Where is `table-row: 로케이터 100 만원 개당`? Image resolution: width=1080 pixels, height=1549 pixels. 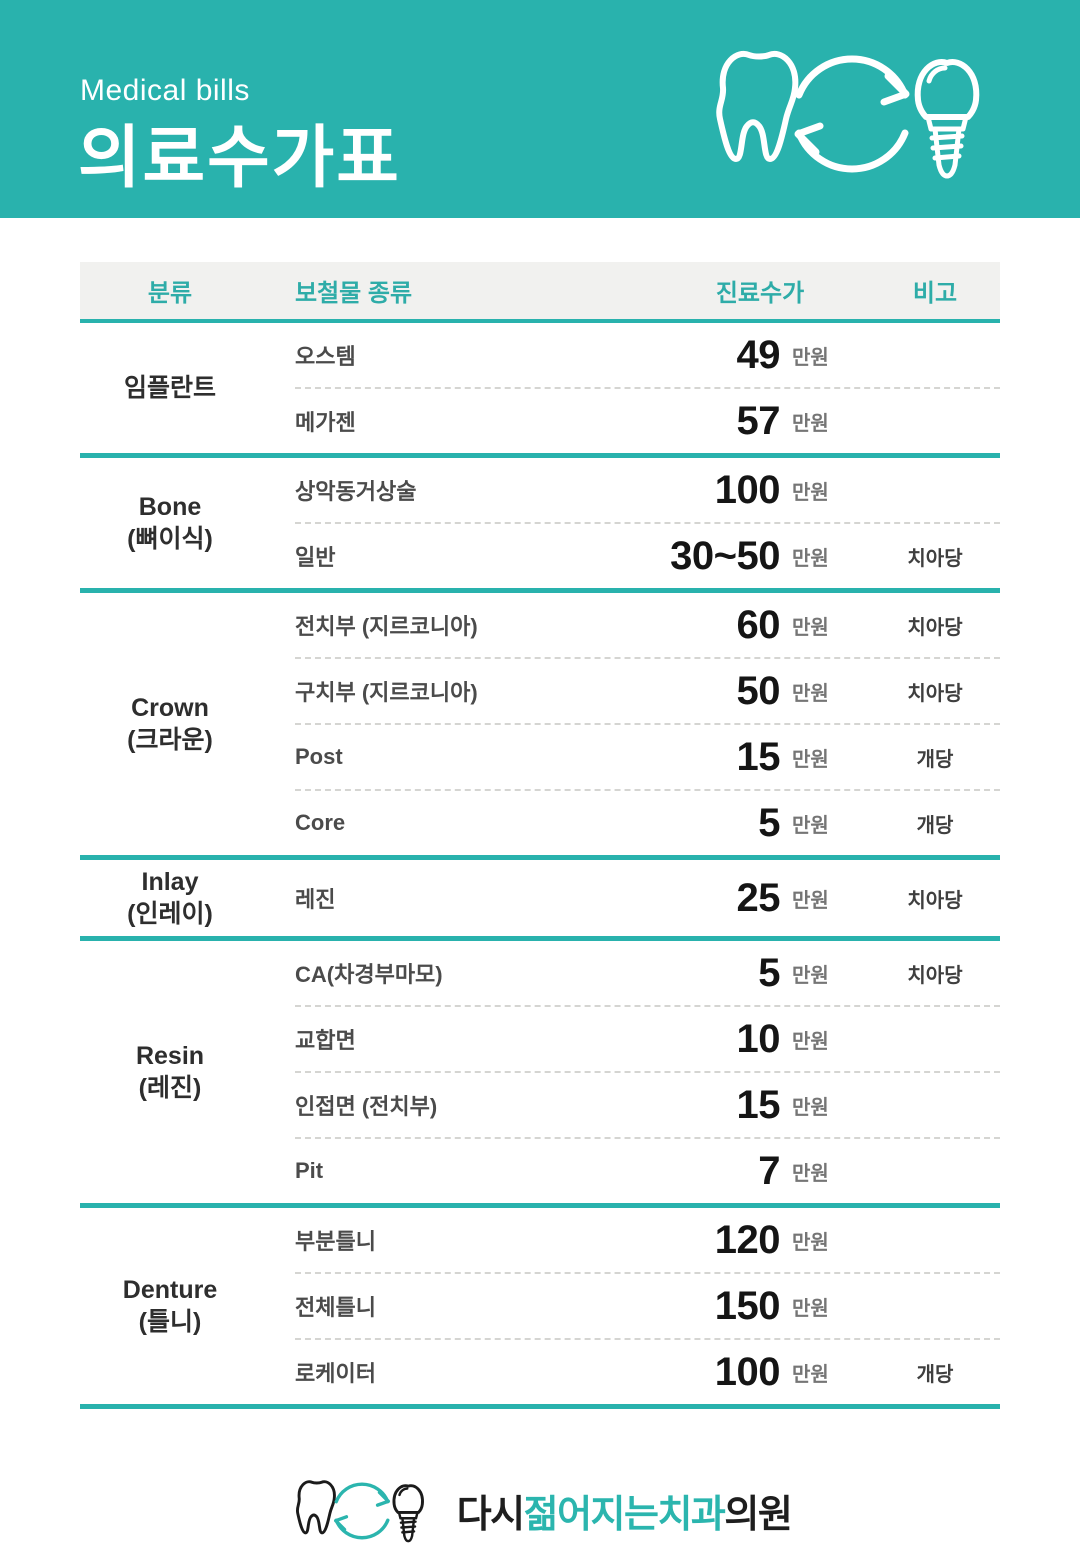 table-row: 로케이터 100 만원 개당 is located at coordinates (647, 1371).